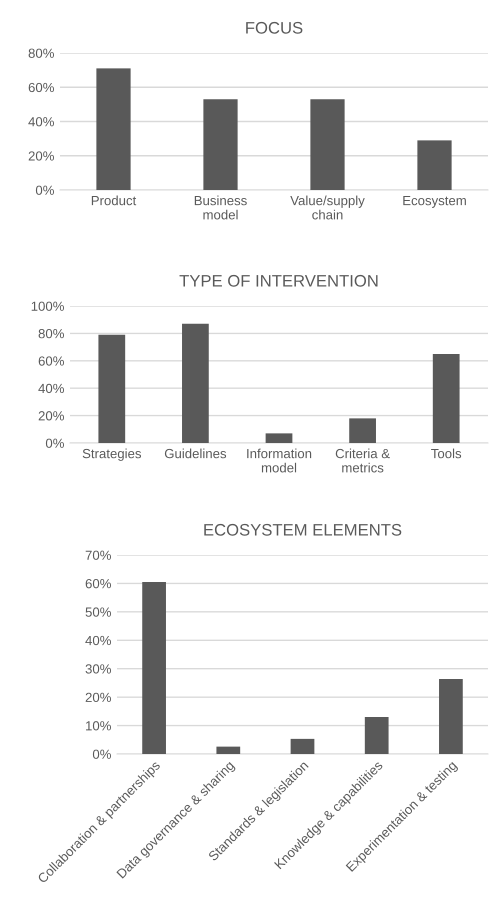 Image resolution: width=490 pixels, height=913 pixels. I want to click on x-tick-label: Tools, so click(446, 453).